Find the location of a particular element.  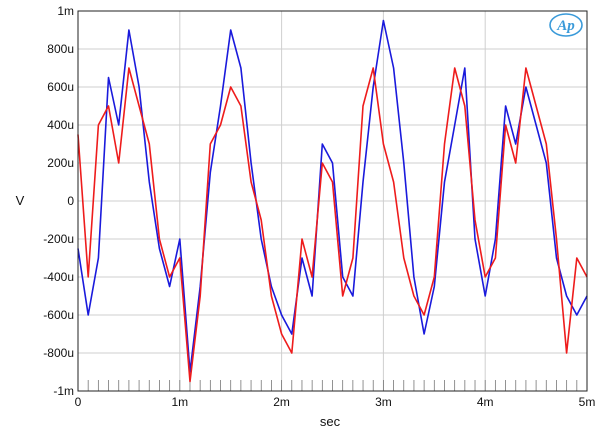

x-tick-label: 0 is located at coordinates (78, 402).